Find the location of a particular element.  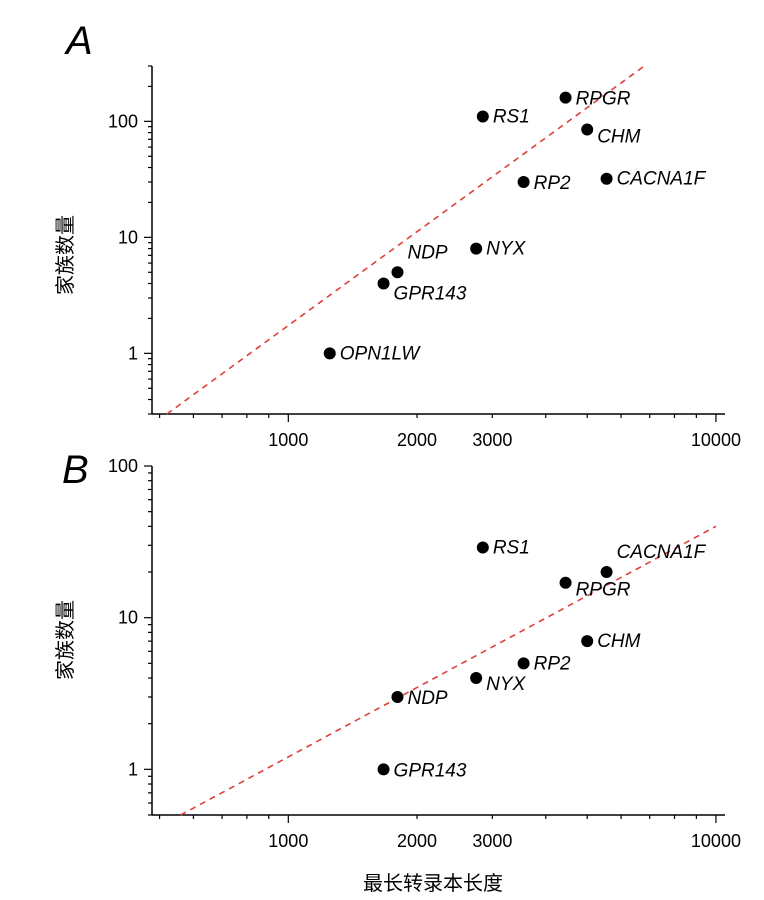

data-label-opn1lw: OPN1LW is located at coordinates (381, 353).